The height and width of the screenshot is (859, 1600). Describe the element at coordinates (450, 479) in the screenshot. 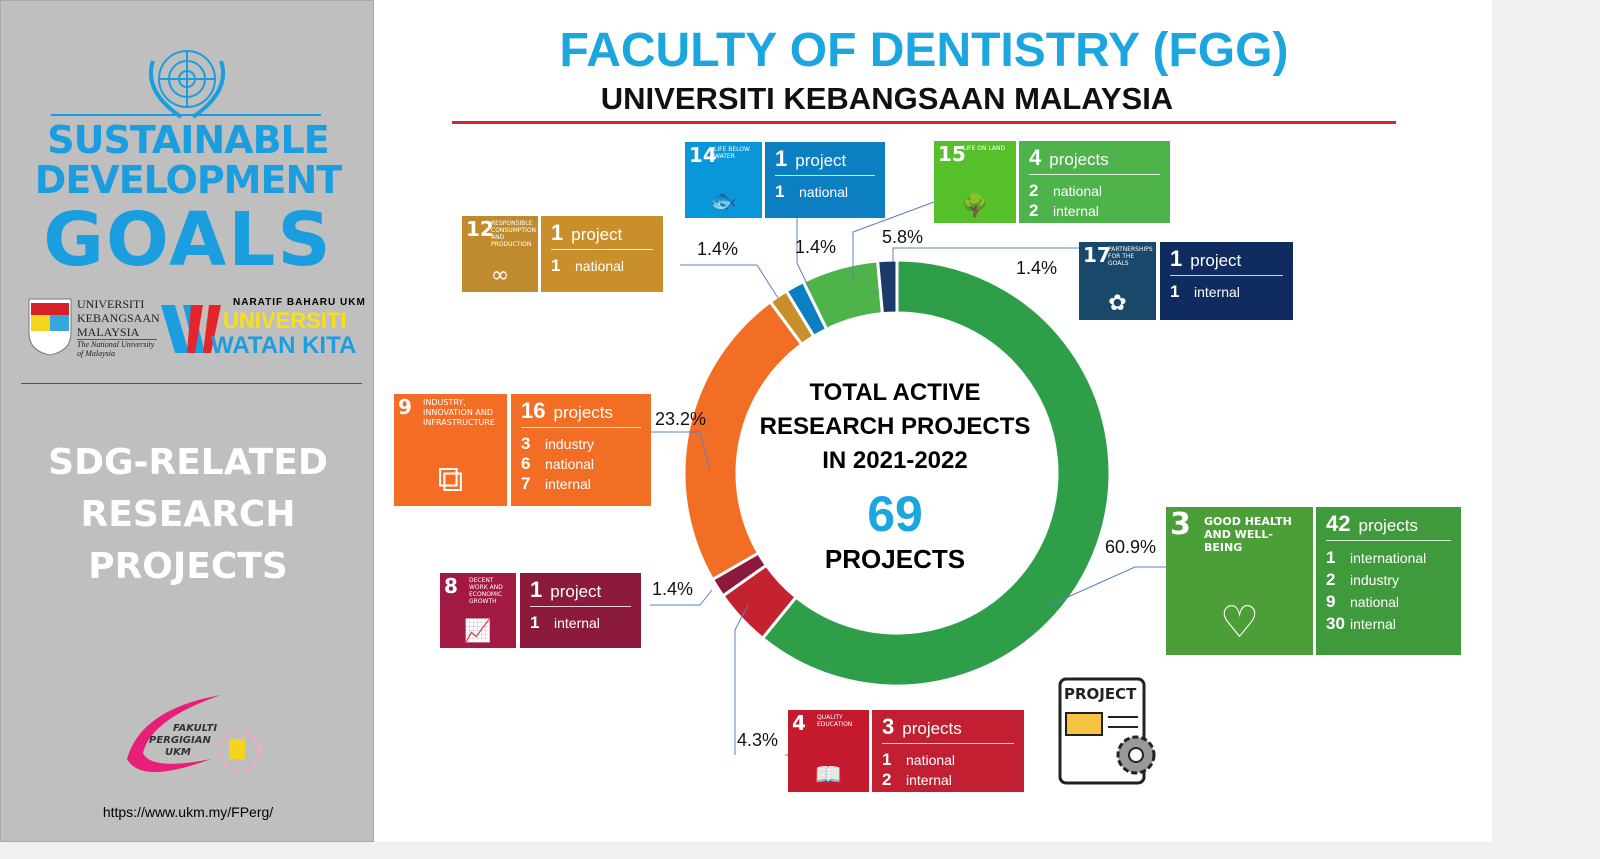

I see `sdg9-glyph-icon: ⧉` at that location.